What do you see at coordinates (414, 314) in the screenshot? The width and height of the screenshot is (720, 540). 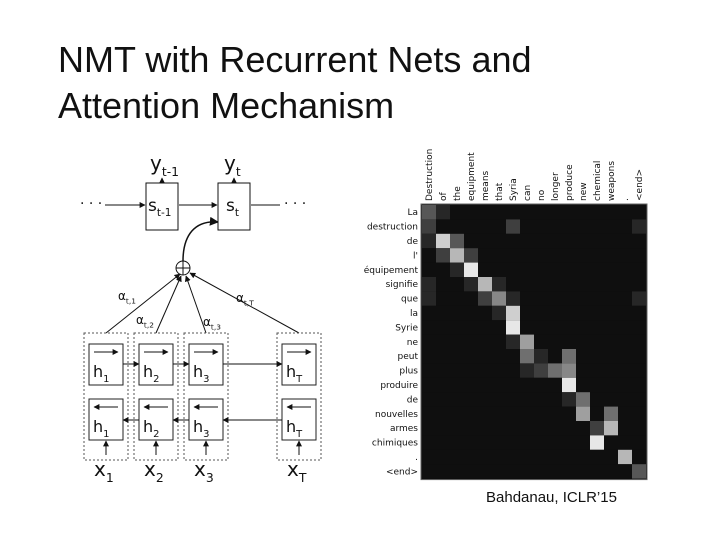 I see `target-word: la` at bounding box center [414, 314].